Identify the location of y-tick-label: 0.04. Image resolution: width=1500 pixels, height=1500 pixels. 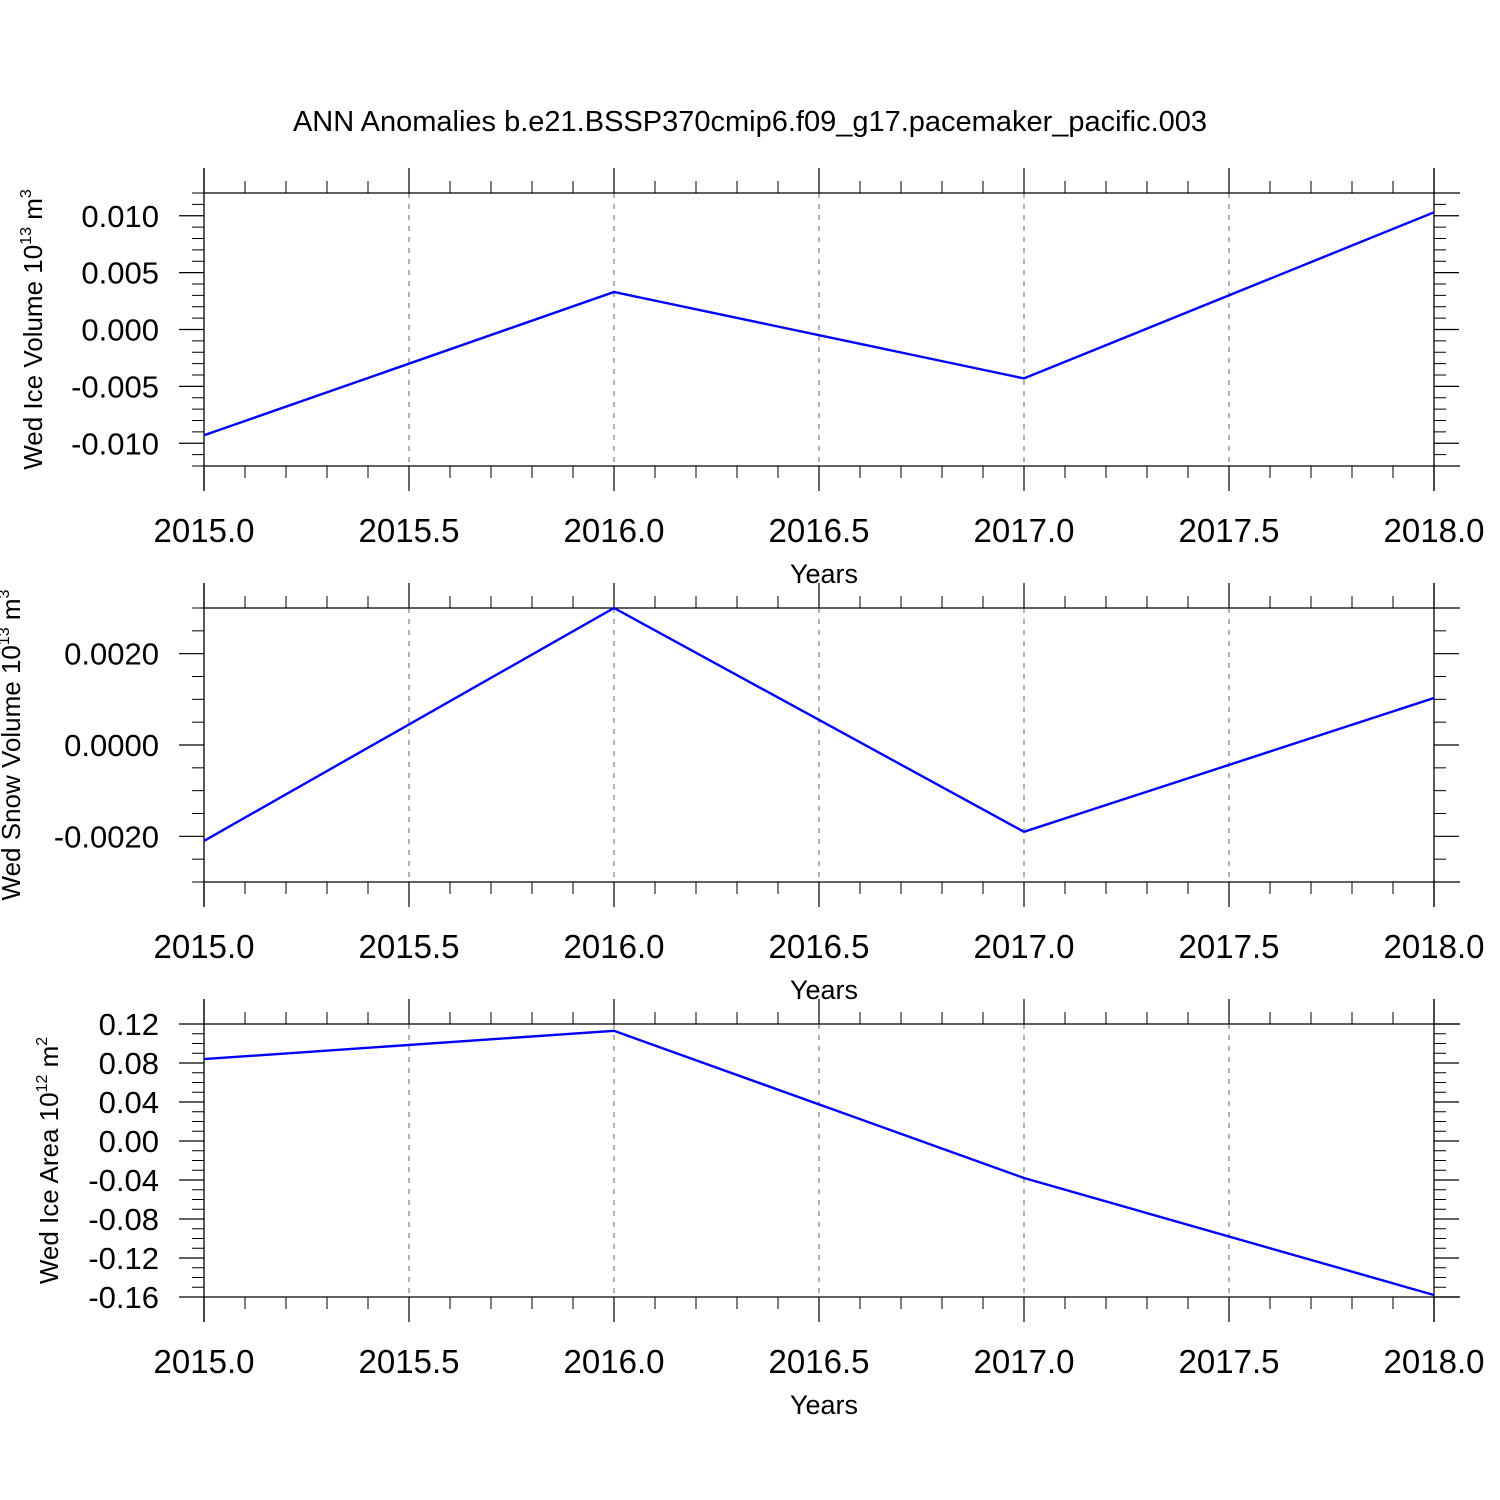
(129, 1102).